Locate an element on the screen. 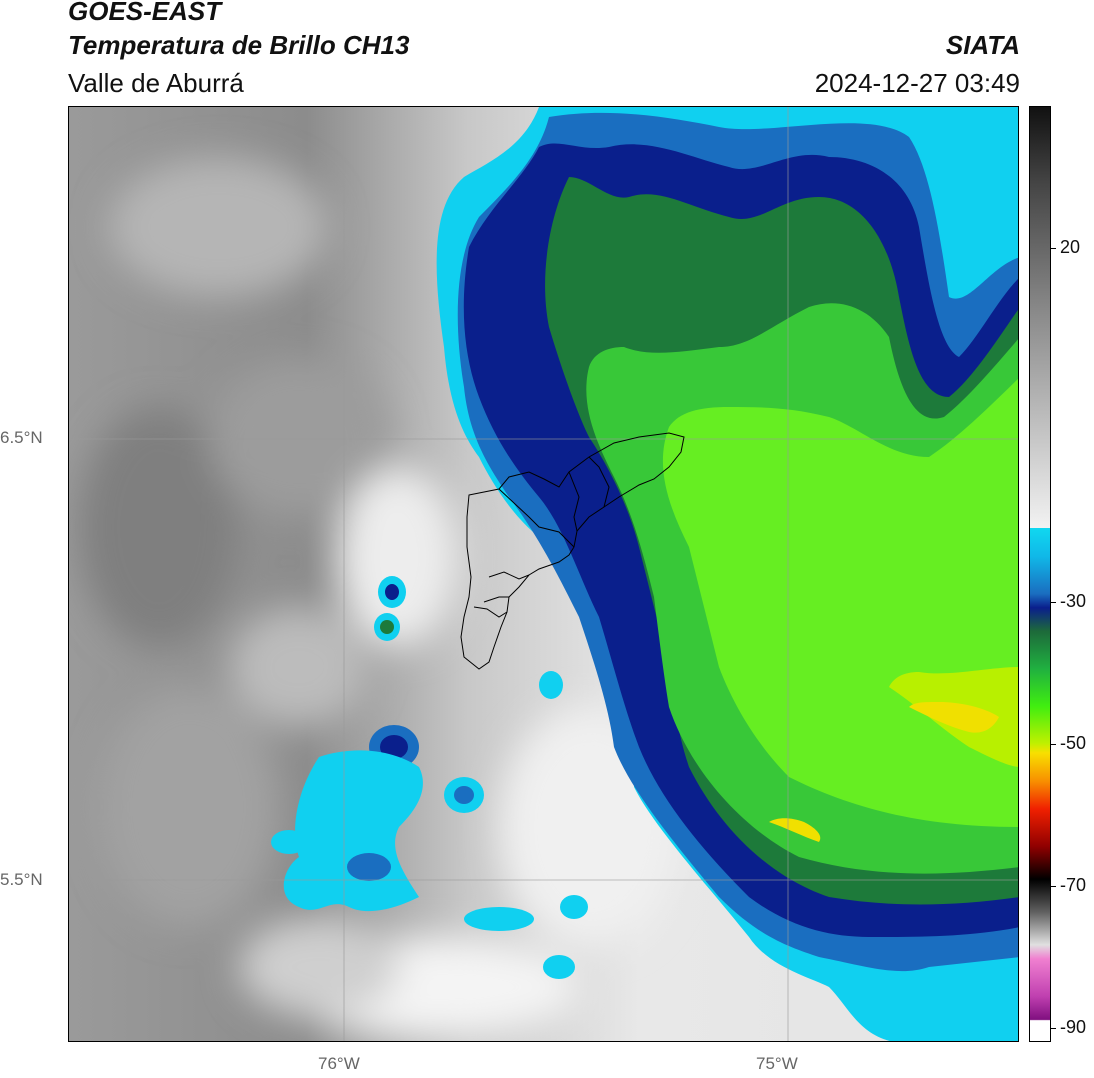  lat-label-6-5n: 6.5°N is located at coordinates (21, 437).